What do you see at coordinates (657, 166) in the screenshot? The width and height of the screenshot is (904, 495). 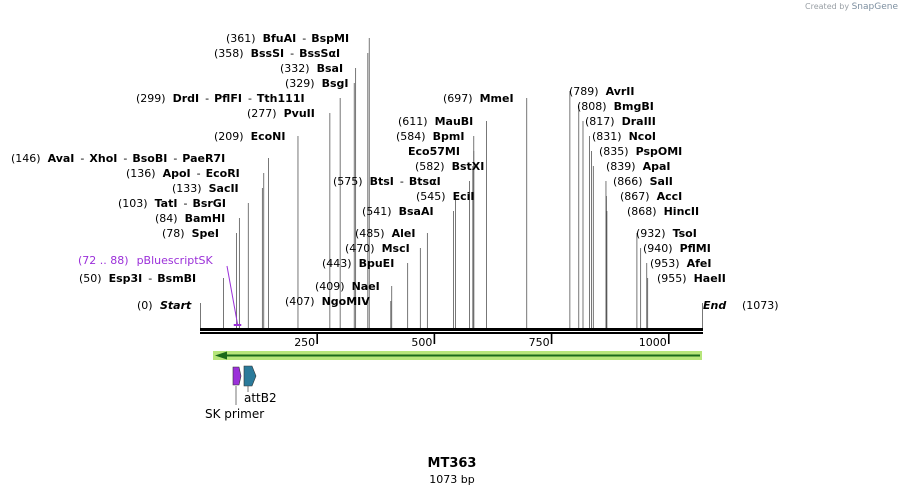 I see `enzyme-name: ApaI` at bounding box center [657, 166].